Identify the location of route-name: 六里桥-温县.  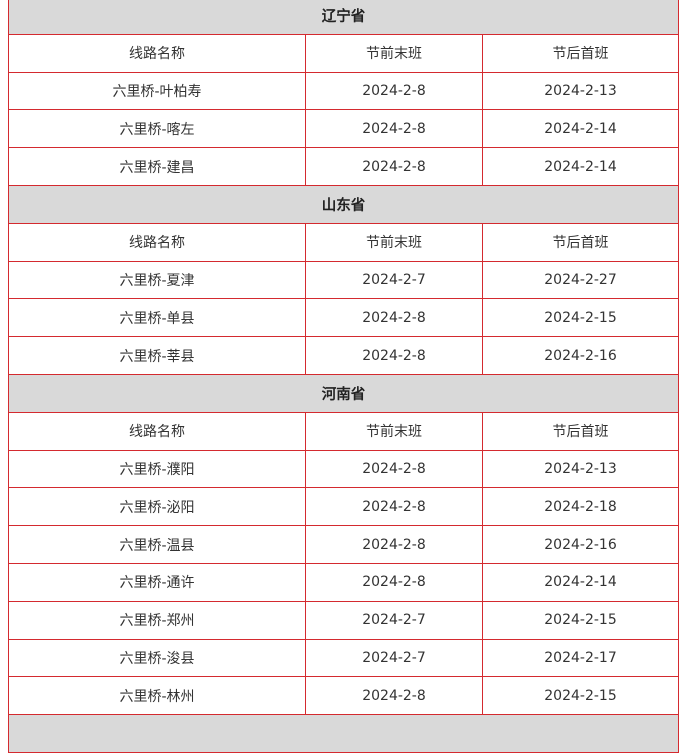
(157, 544).